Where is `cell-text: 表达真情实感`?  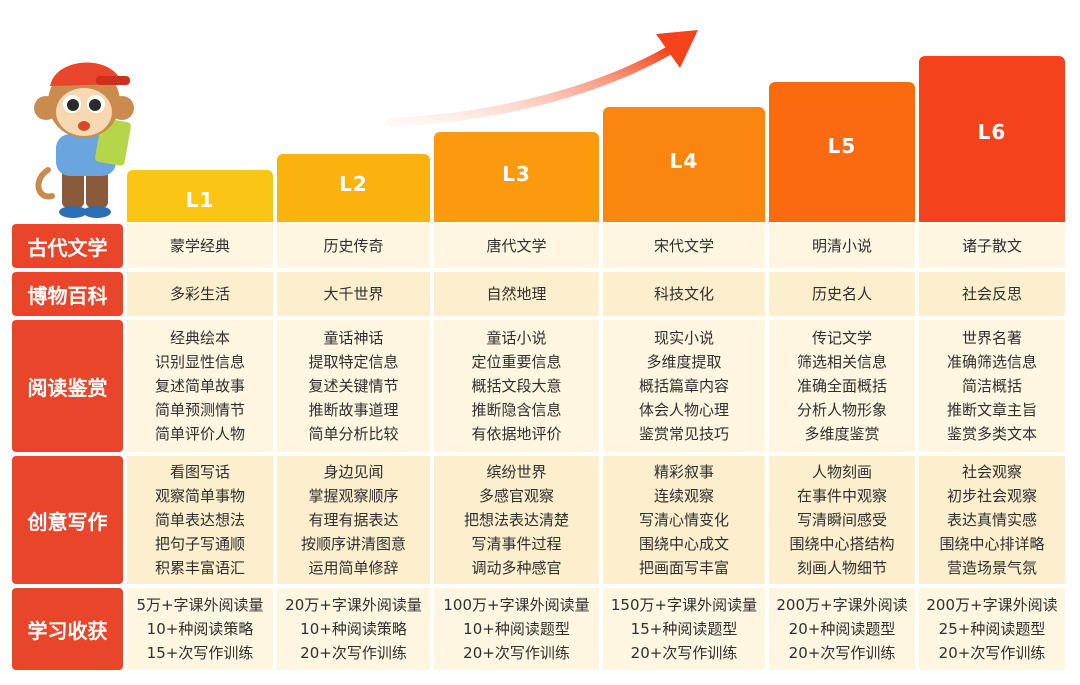 cell-text: 表达真情实感 is located at coordinates (991, 520).